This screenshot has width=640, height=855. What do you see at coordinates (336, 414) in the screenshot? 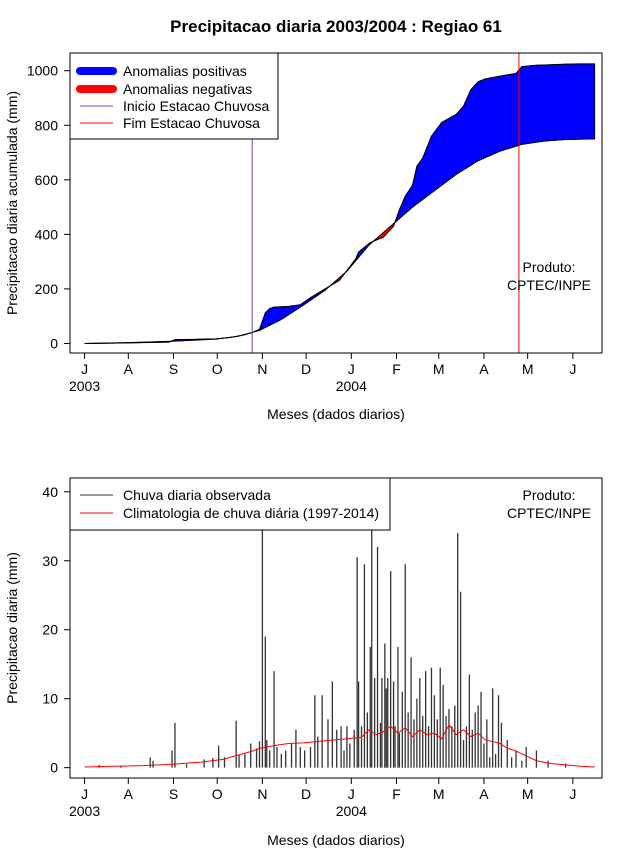
I see `cumulative-x-axis-label: Meses (dados diarios)` at bounding box center [336, 414].